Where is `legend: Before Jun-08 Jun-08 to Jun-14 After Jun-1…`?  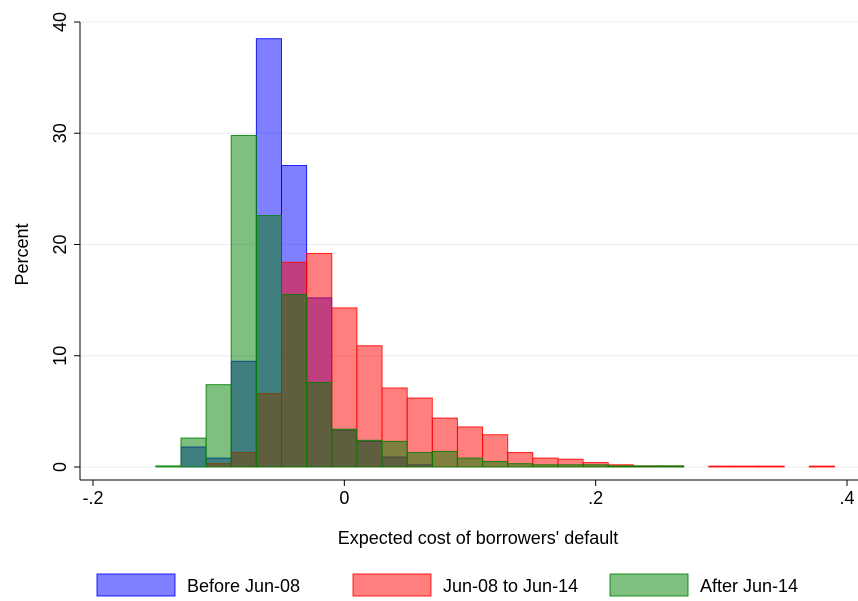
legend: Before Jun-08 Jun-08 to Jun-14 After Jun-1… is located at coordinates (447, 585).